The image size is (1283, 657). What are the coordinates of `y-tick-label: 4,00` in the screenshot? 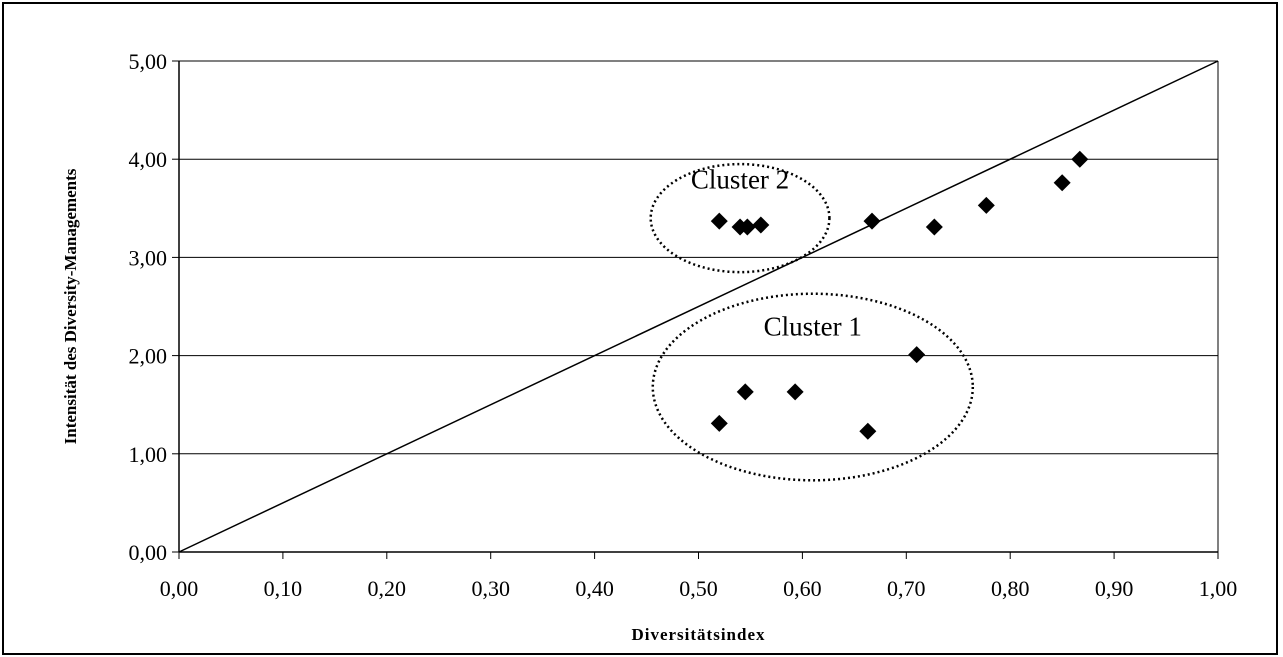 It's located at (148, 159).